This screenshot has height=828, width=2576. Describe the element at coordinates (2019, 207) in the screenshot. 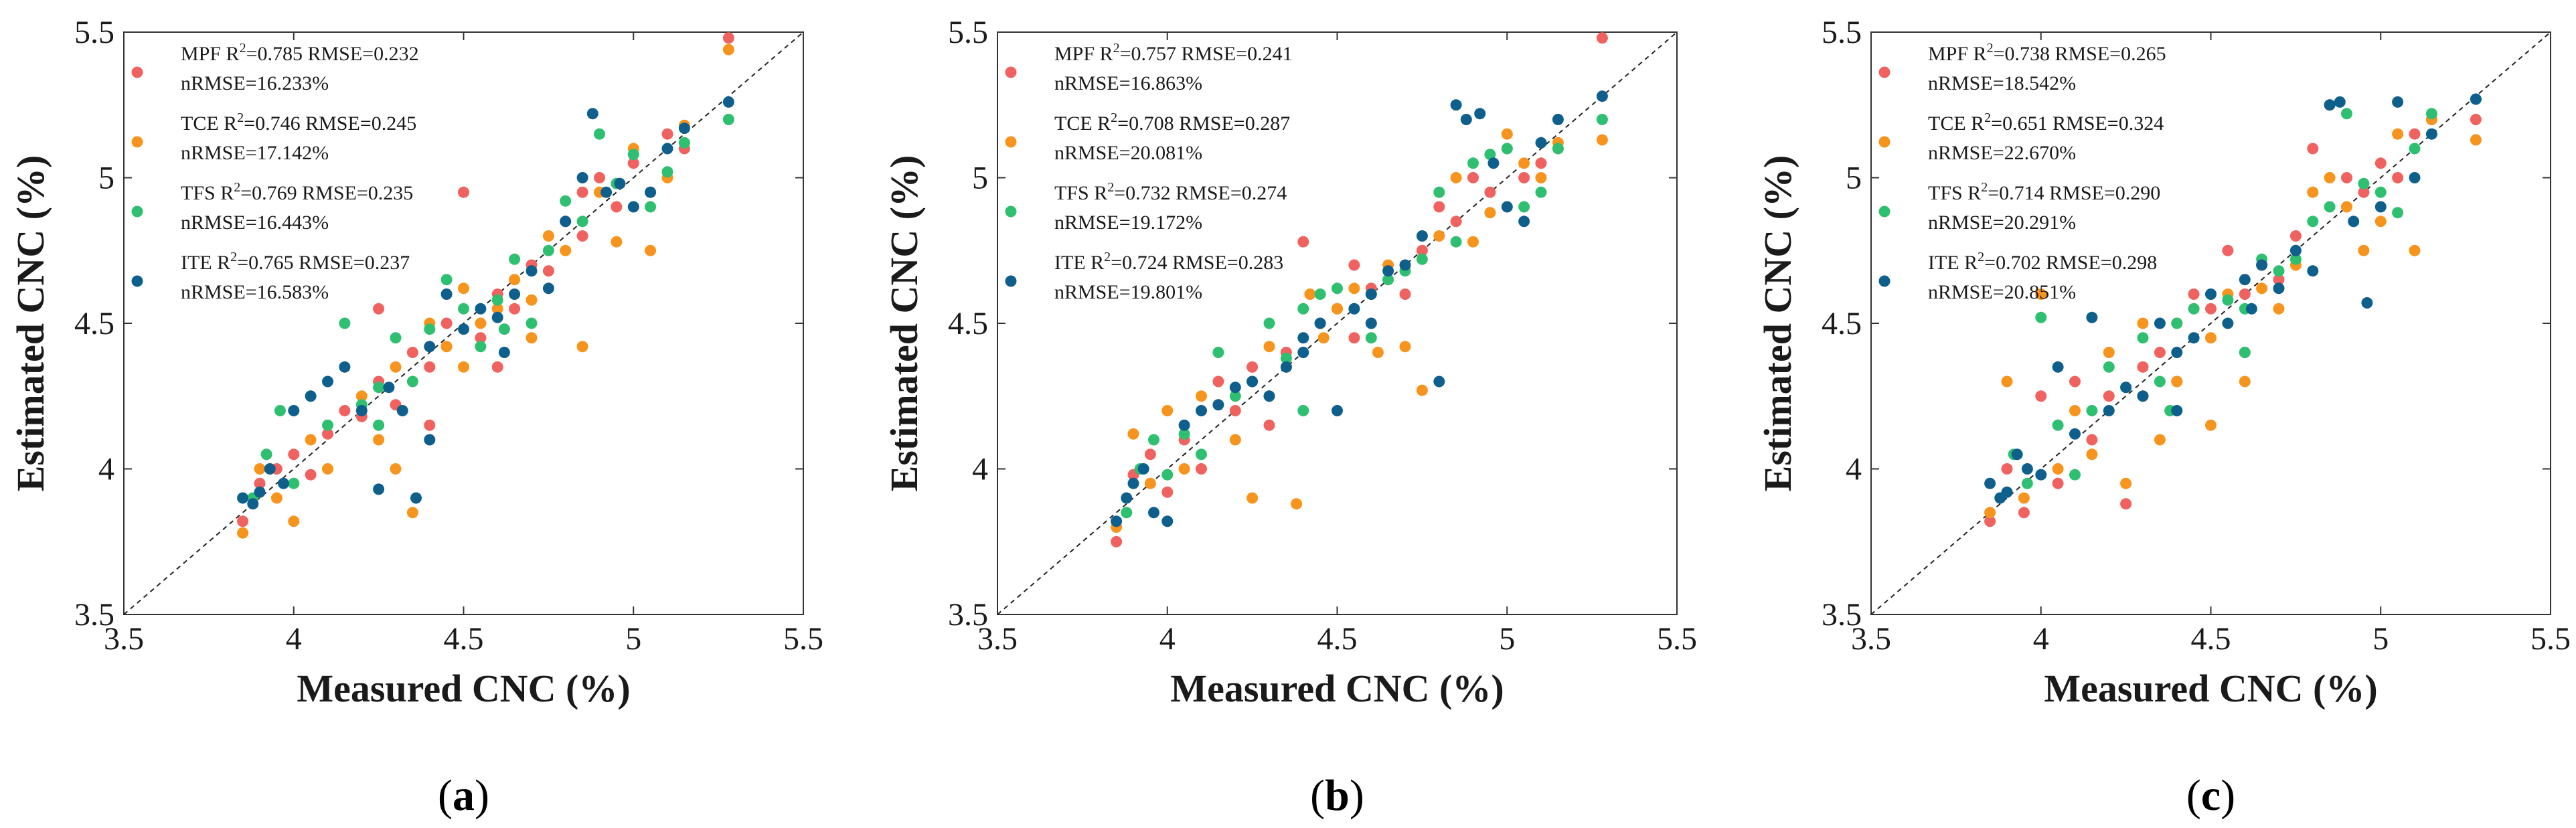

I see `legend-entry-tfs: TFS R2=0.714 RMSE=0.290 nRMSE=20.291%` at that location.